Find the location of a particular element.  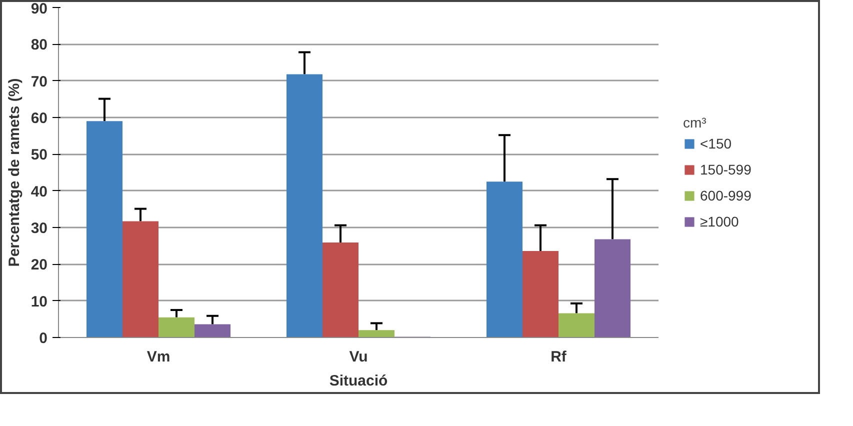

x-tick-label: Vu is located at coordinates (358, 357).